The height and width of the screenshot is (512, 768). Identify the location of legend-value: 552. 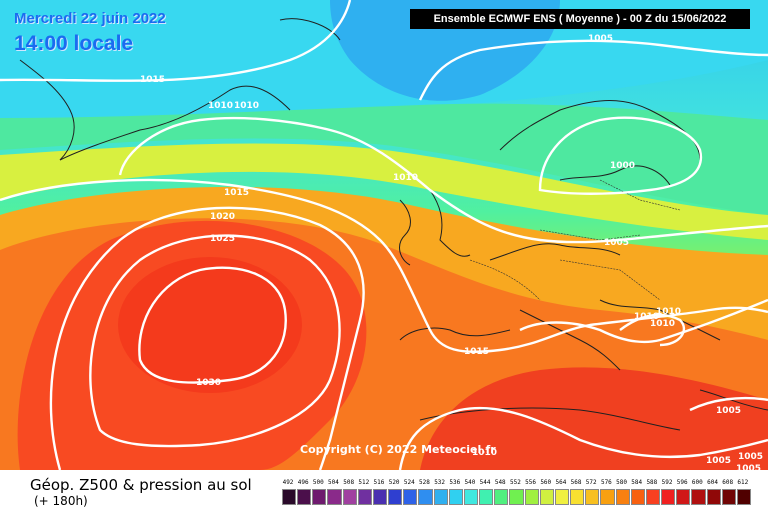
(515, 482).